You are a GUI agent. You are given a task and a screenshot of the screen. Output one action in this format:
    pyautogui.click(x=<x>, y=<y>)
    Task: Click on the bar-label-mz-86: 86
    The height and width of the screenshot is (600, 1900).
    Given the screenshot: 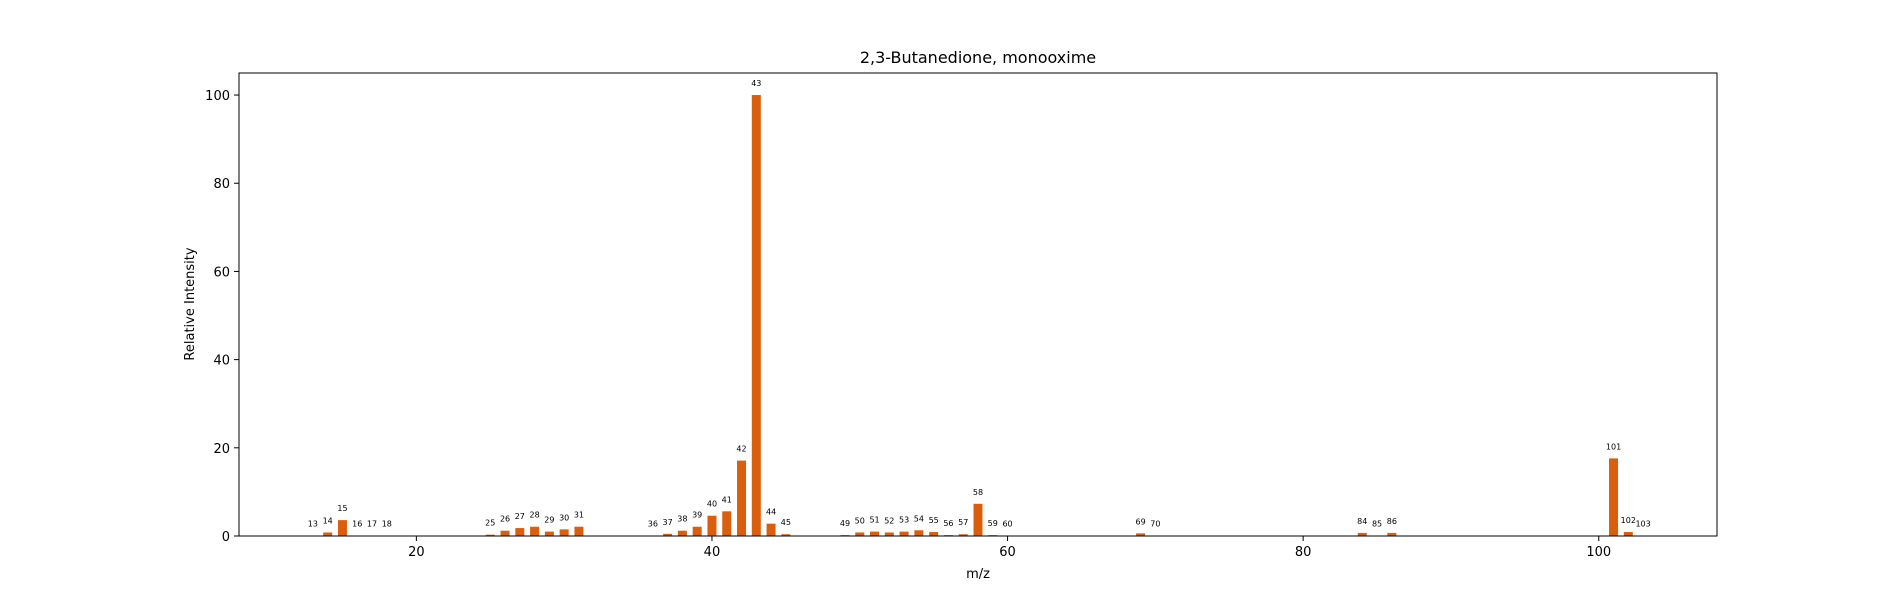 What is the action you would take?
    pyautogui.click(x=1392, y=521)
    